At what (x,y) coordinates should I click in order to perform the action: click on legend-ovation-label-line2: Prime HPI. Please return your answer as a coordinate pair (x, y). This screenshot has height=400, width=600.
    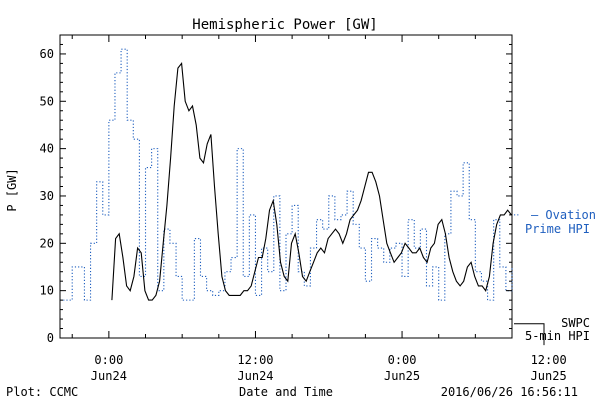
    Looking at the image, I should click on (557, 229).